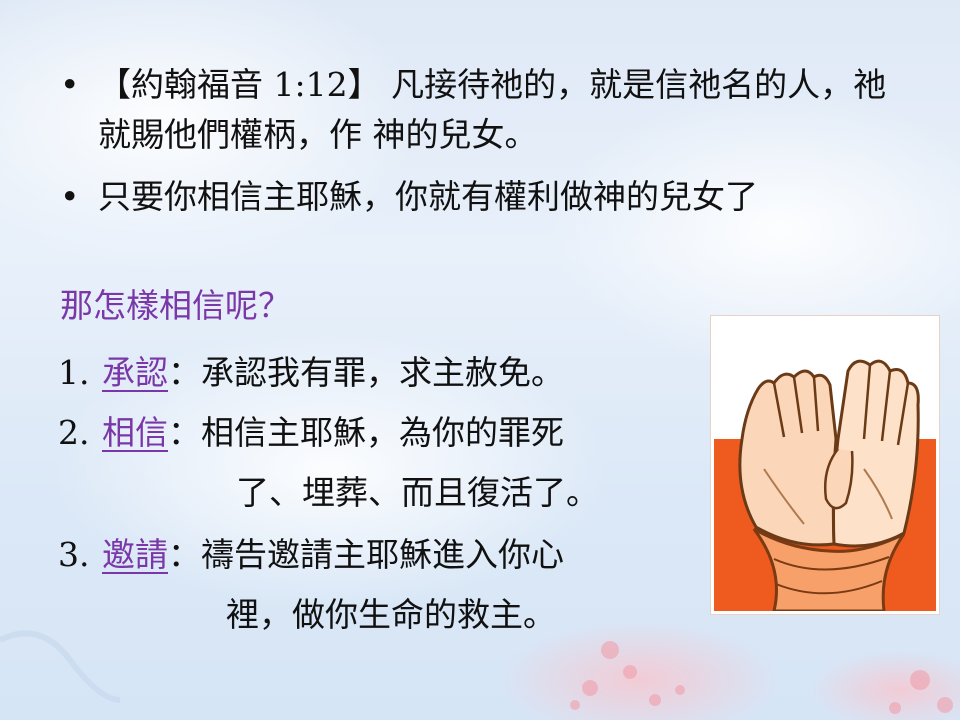 Image resolution: width=960 pixels, height=720 pixels. I want to click on step-keyword-link: 相信, so click(135, 432).